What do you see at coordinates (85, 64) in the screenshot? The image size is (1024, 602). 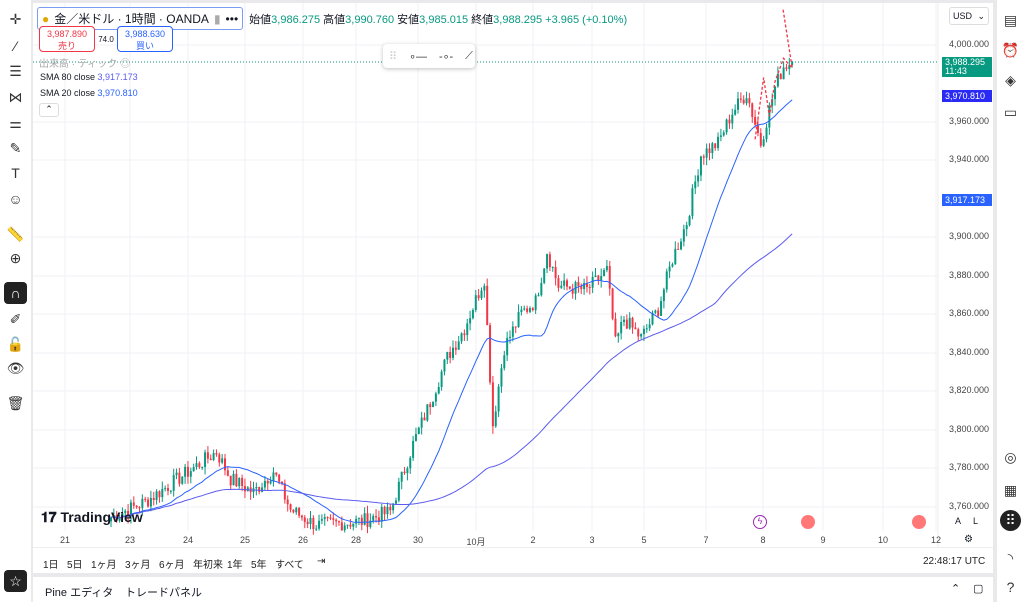 I see `volume-indicator: 出来高 · ティック ◎` at bounding box center [85, 64].